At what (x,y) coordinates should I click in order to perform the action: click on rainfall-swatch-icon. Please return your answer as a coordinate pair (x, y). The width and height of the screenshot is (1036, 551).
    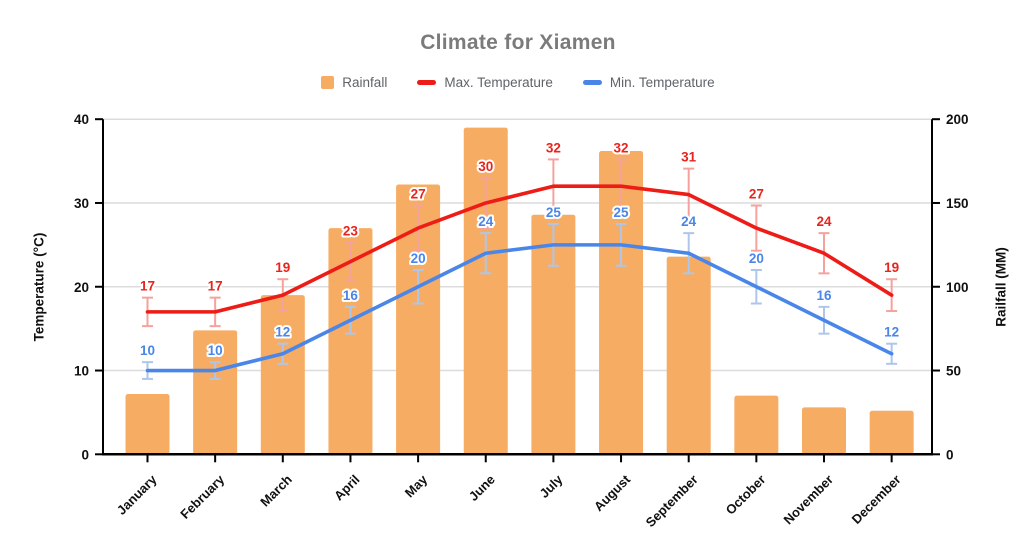
    Looking at the image, I should click on (328, 82).